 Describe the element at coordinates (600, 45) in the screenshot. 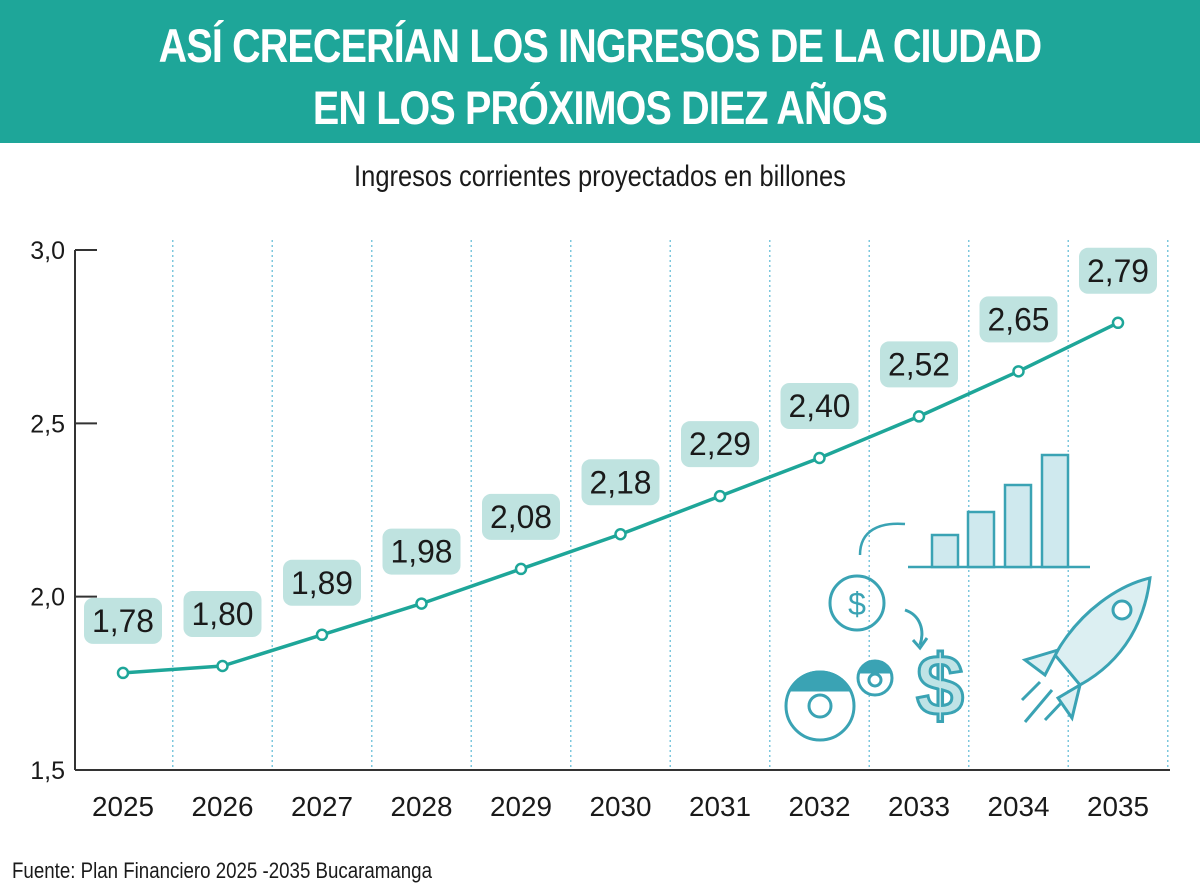

I see `header-title-line1: ASÍ CRECERÍAN LOS INGRESOS DE LA CIUDAD` at that location.